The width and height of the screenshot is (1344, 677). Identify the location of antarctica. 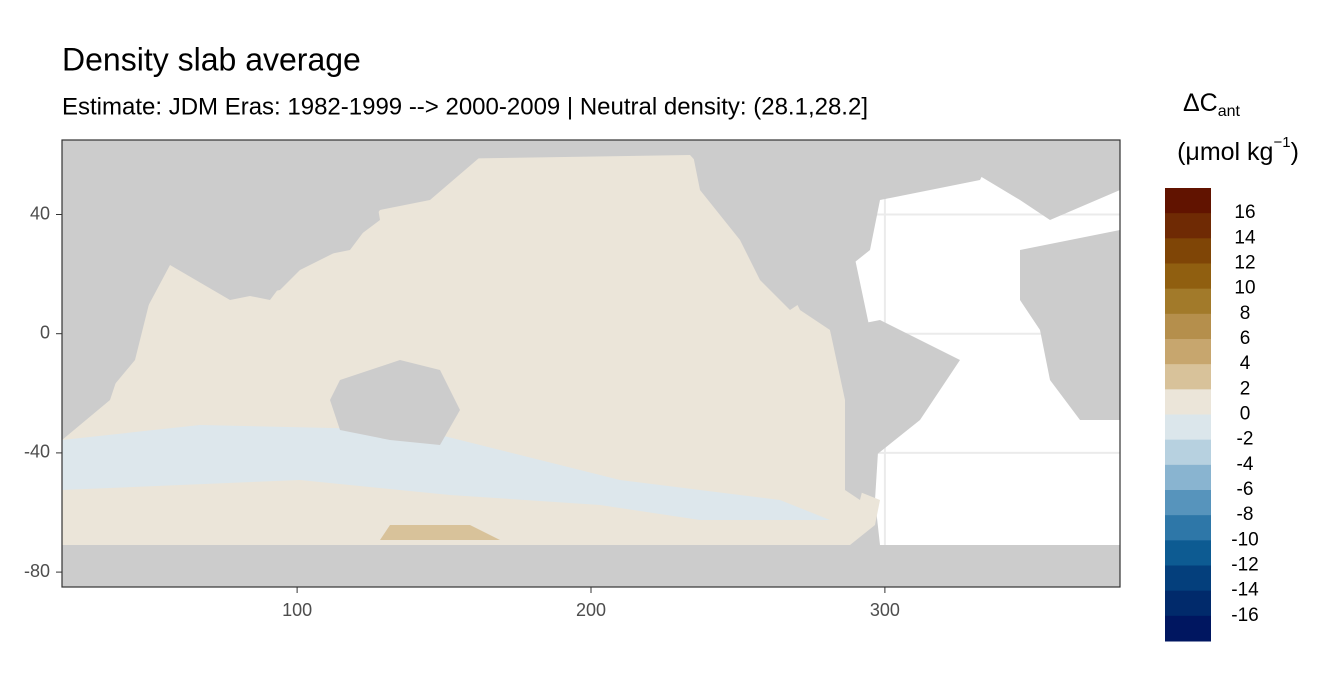
(591, 566).